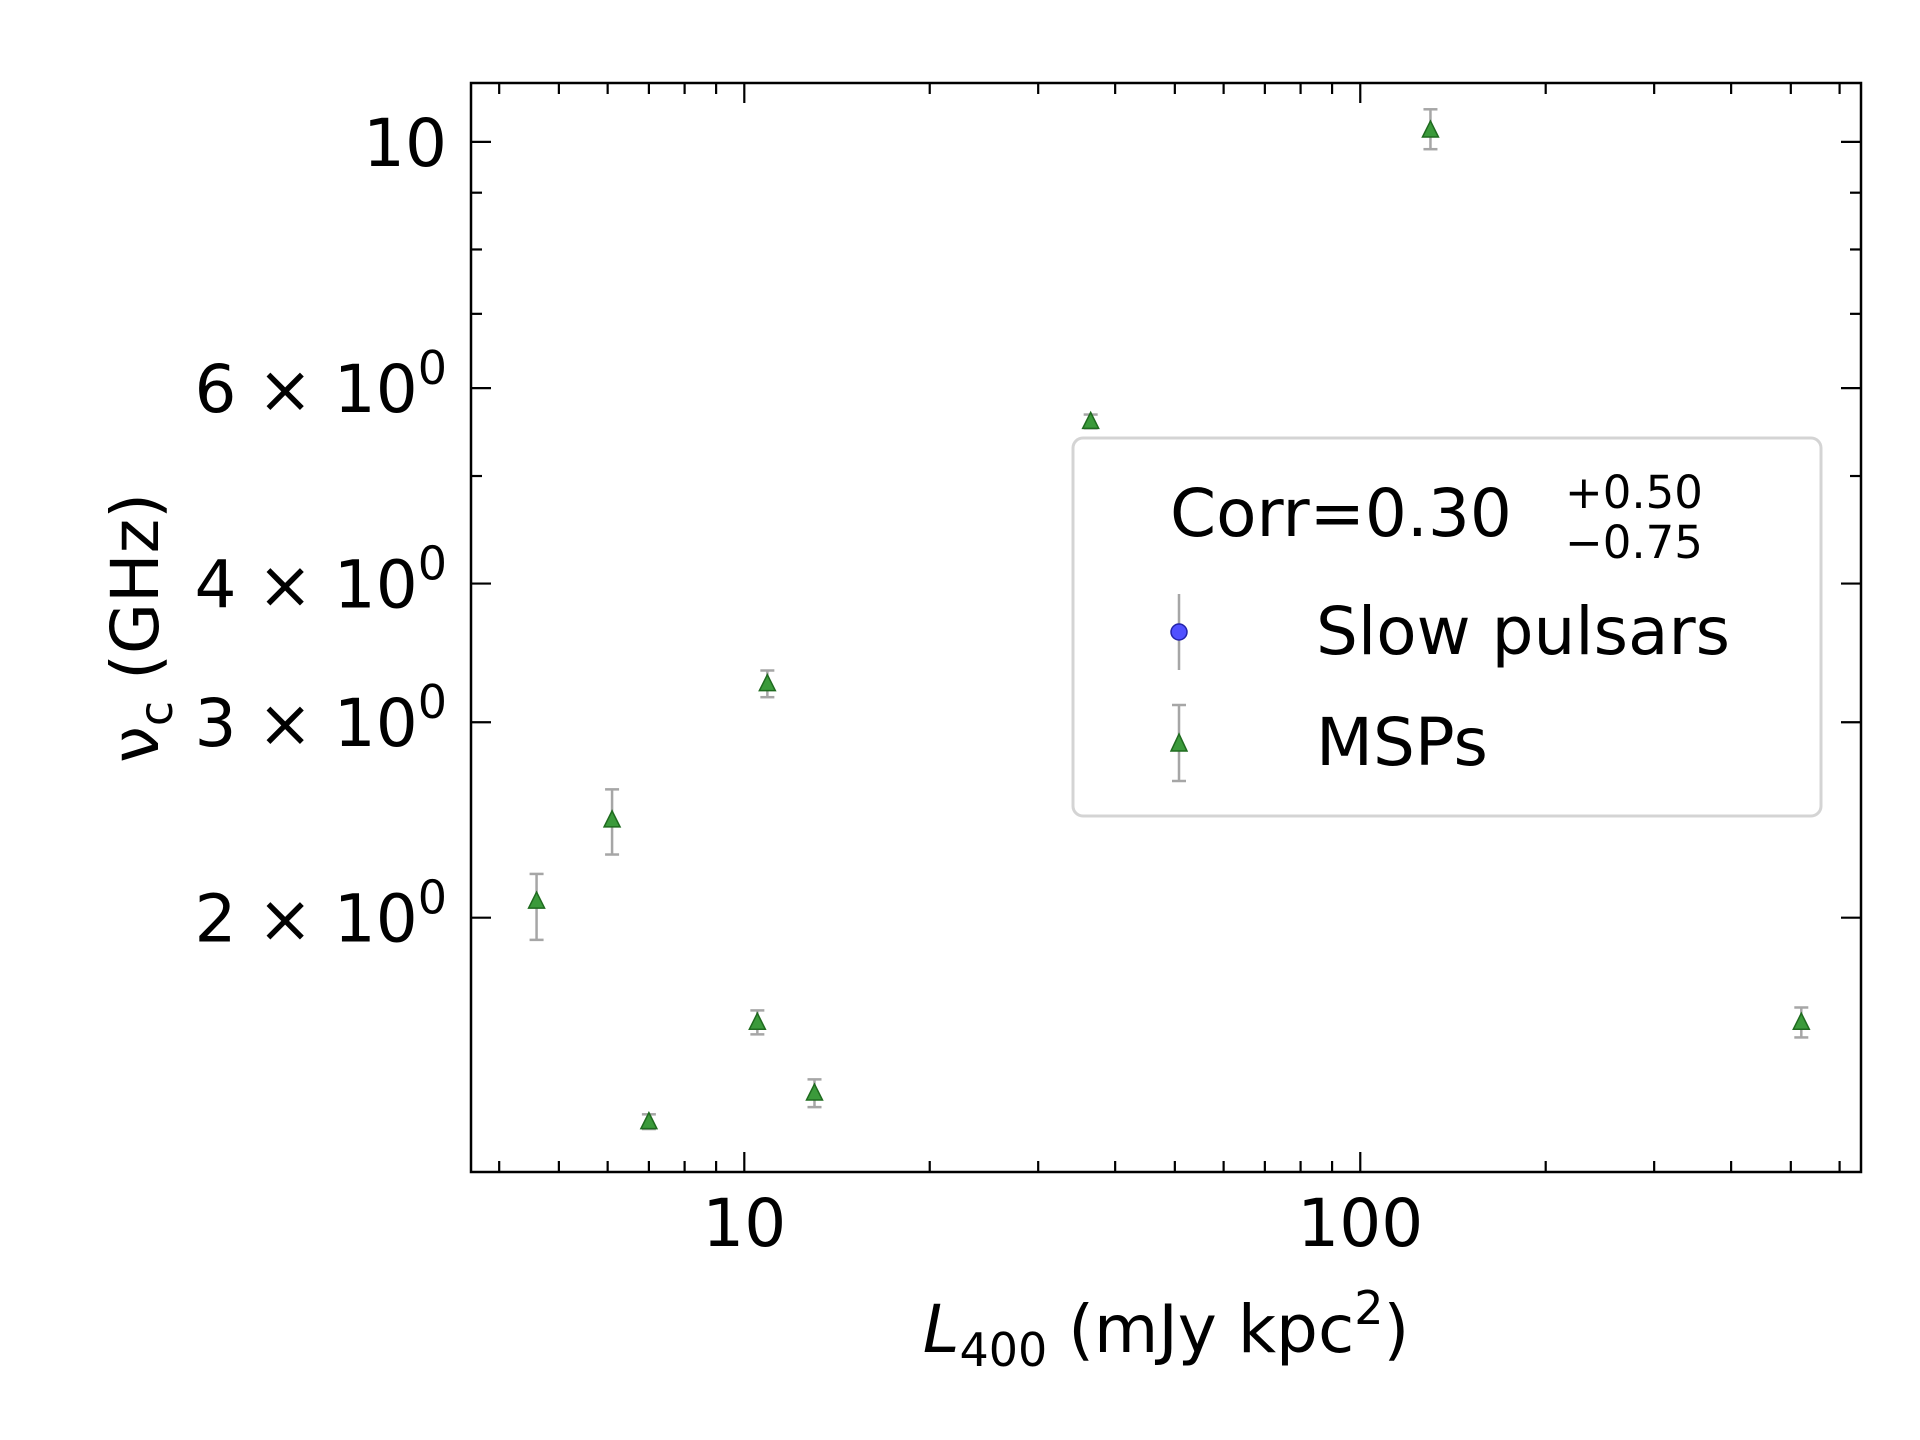  What do you see at coordinates (320, 384) in the screenshot?
I see `y-tick-label: 6 × 100` at bounding box center [320, 384].